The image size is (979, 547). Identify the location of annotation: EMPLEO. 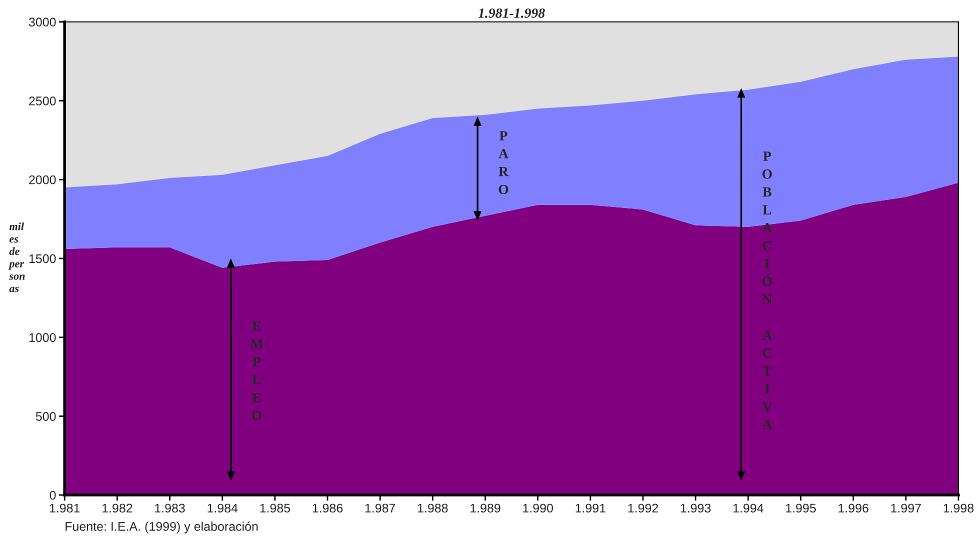
(256, 371).